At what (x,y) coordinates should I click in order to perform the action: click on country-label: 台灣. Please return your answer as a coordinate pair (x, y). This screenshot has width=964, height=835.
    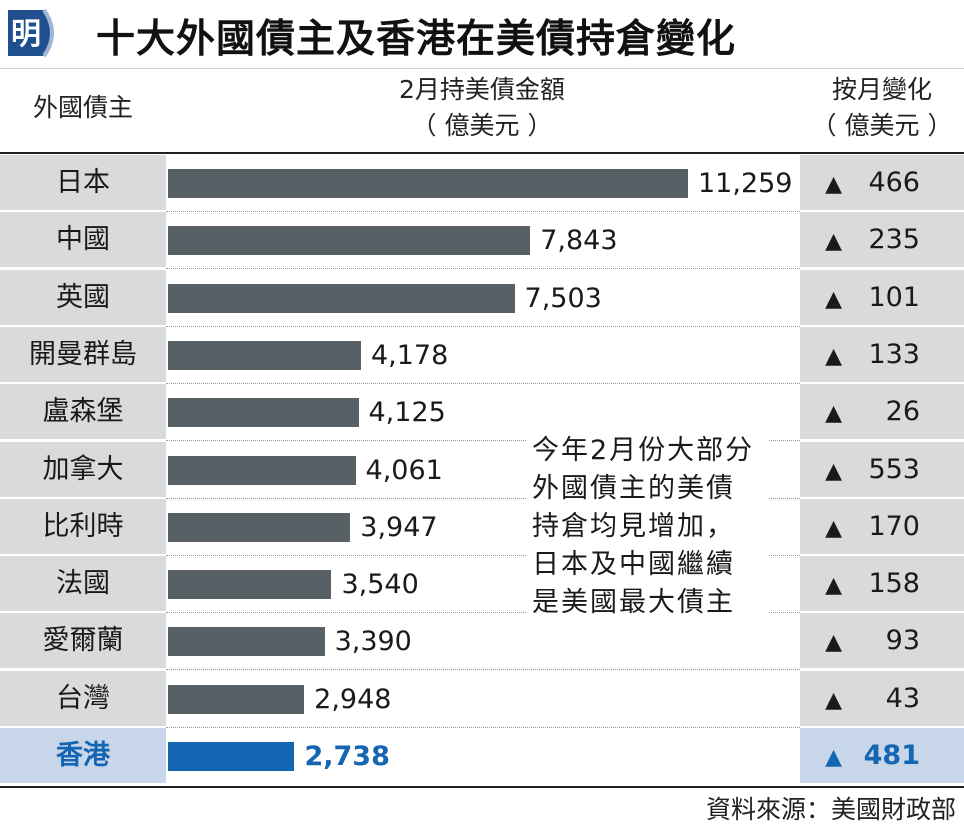
    Looking at the image, I should click on (83, 698).